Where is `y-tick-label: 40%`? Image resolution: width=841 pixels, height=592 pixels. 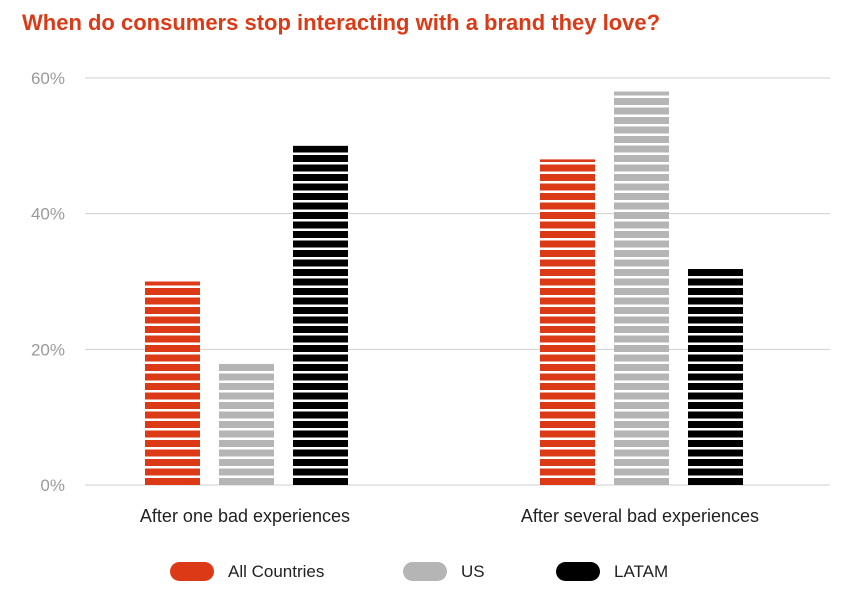
y-tick-label: 40% is located at coordinates (48, 214).